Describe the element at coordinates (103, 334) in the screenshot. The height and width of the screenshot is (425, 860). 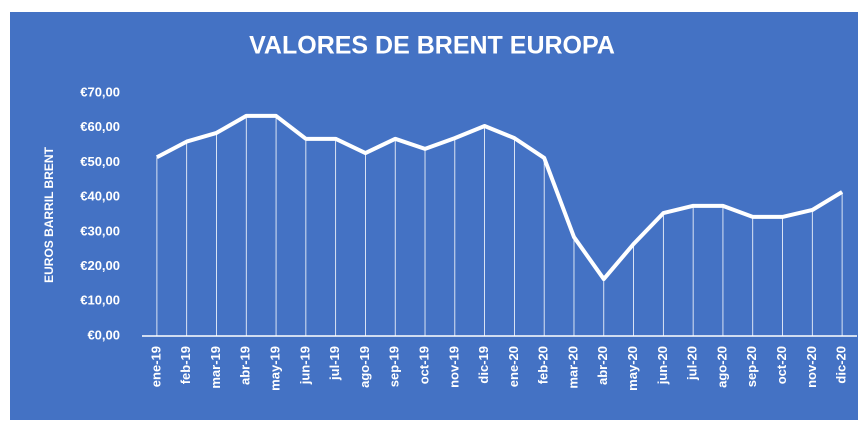
I see `y-tick-label: €0,00` at that location.